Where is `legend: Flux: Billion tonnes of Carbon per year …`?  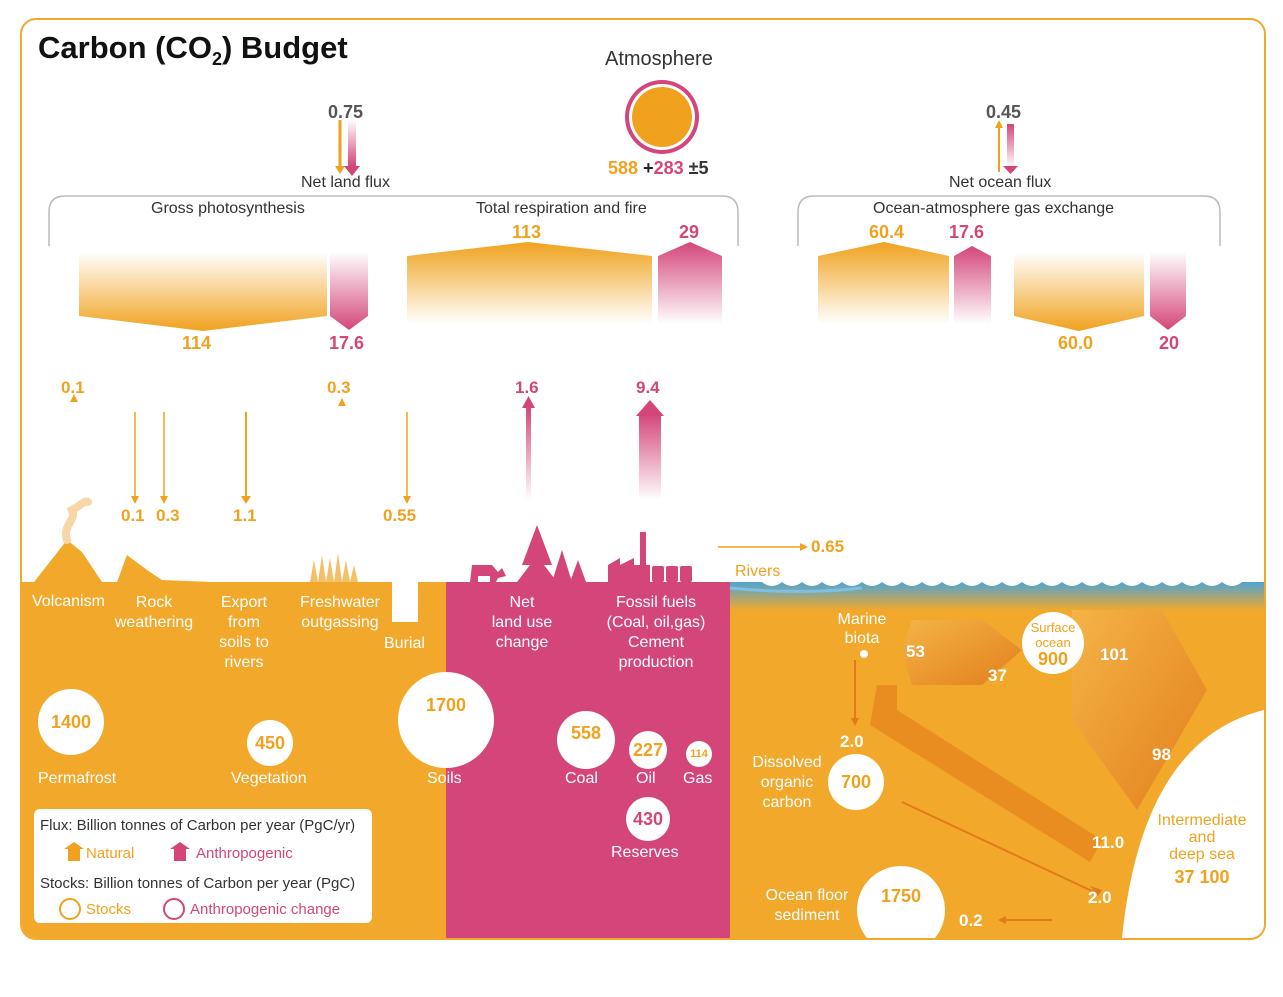
legend: Flux: Billion tonnes of Carbon per year … is located at coordinates (203, 866).